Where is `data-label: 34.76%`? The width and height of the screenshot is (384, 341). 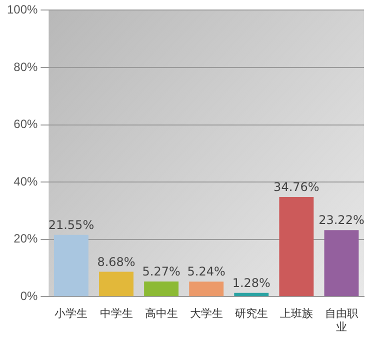 data-label: 34.76% is located at coordinates (297, 187).